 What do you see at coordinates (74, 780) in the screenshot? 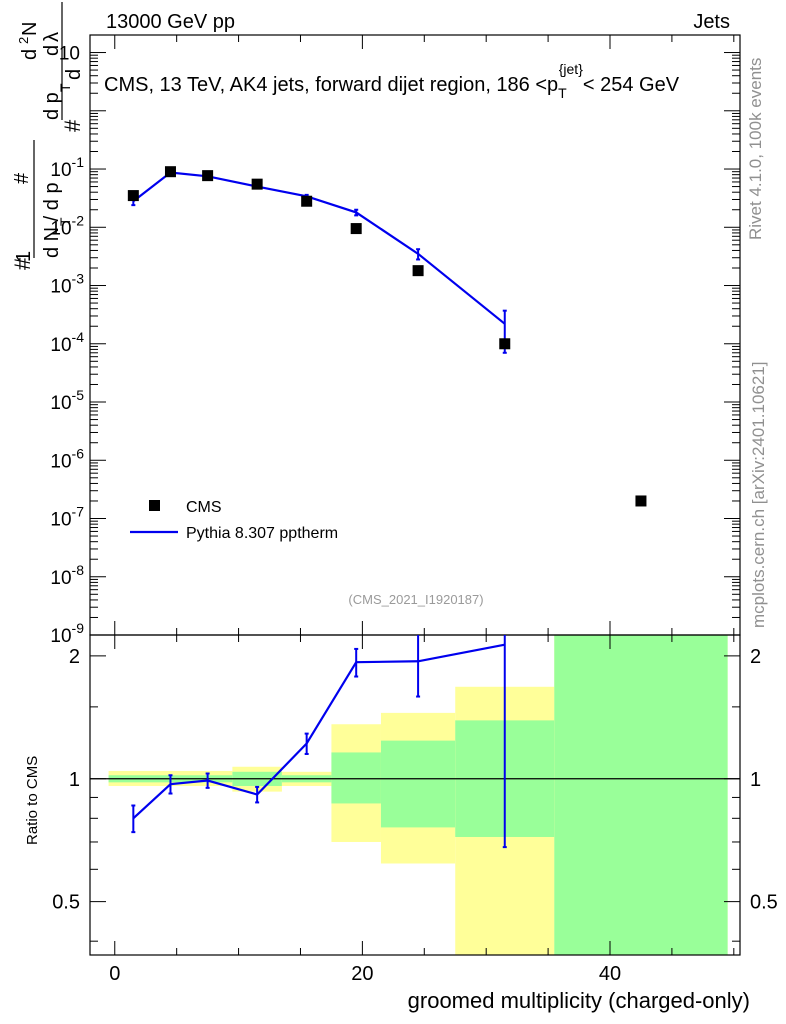
I see `r-tick-label-1: 1` at bounding box center [74, 780].